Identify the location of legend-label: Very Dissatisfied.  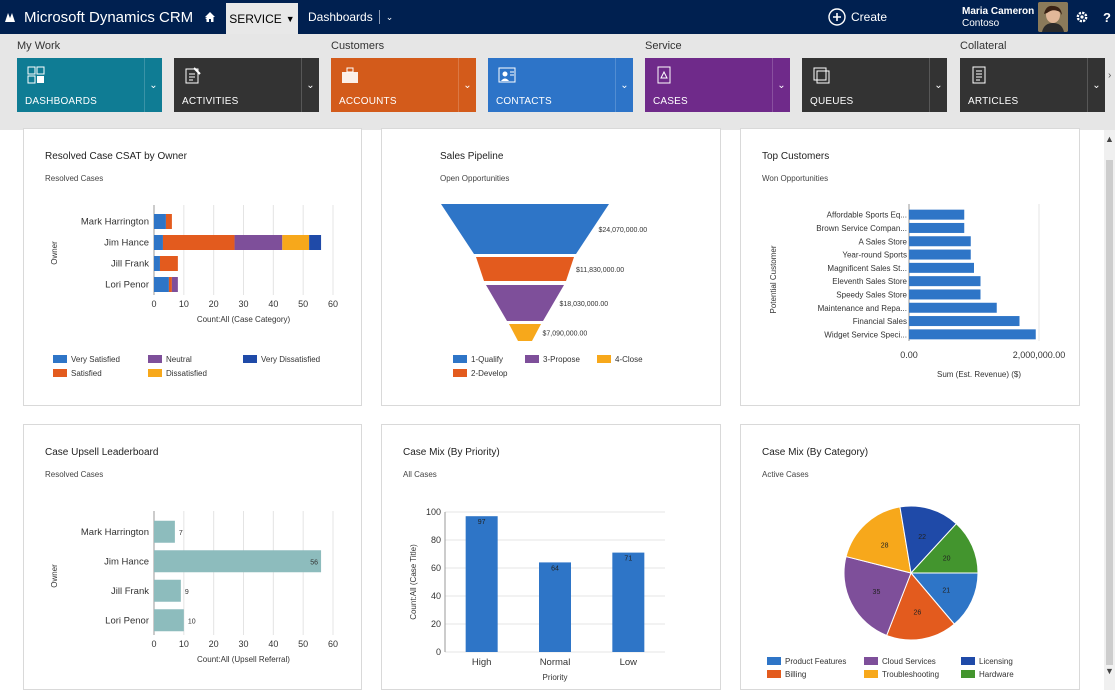
(290, 359).